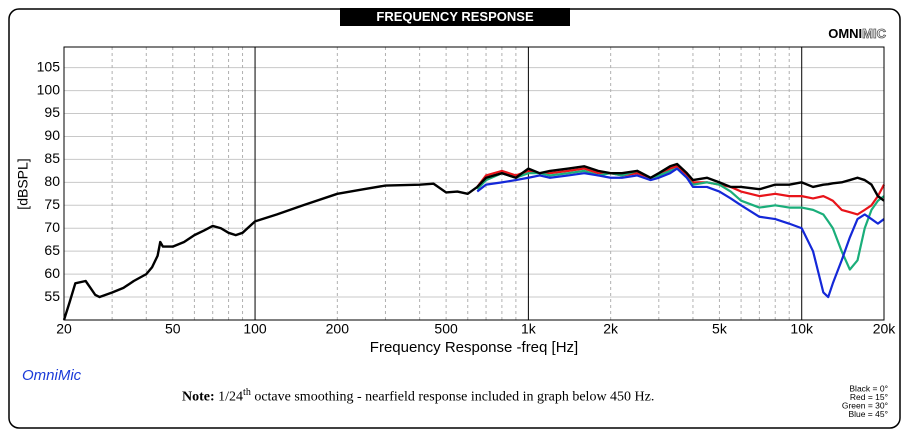 This screenshot has width=910, height=441. I want to click on x-tick-label: 1k, so click(529, 329).